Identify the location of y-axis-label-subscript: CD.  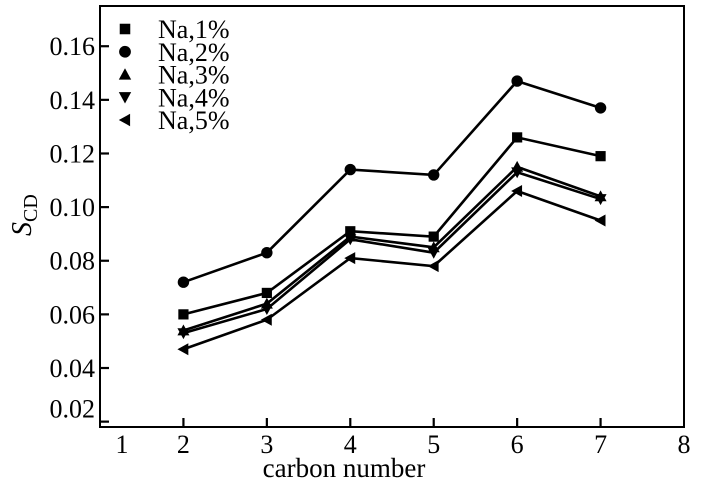
(31, 208).